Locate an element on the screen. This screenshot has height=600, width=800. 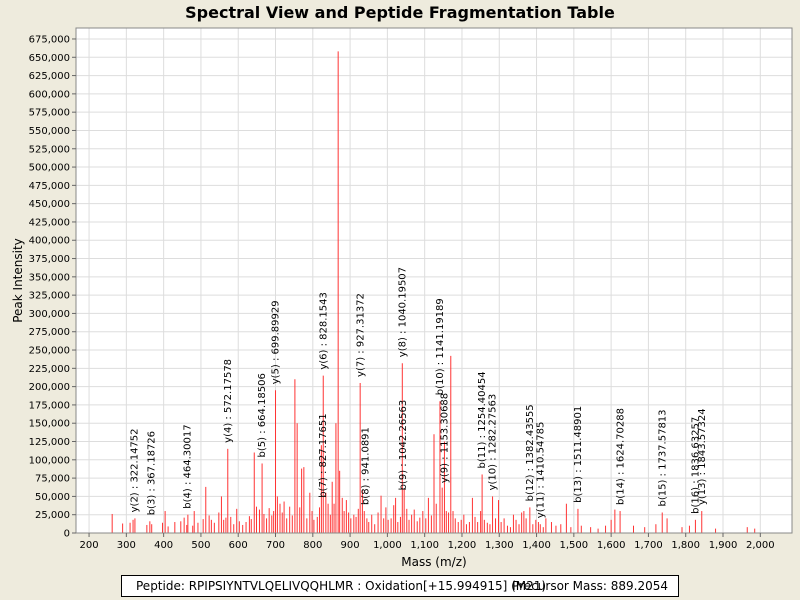
fragment-label: b(13) : 1511.48901 is located at coordinates (578, 454).